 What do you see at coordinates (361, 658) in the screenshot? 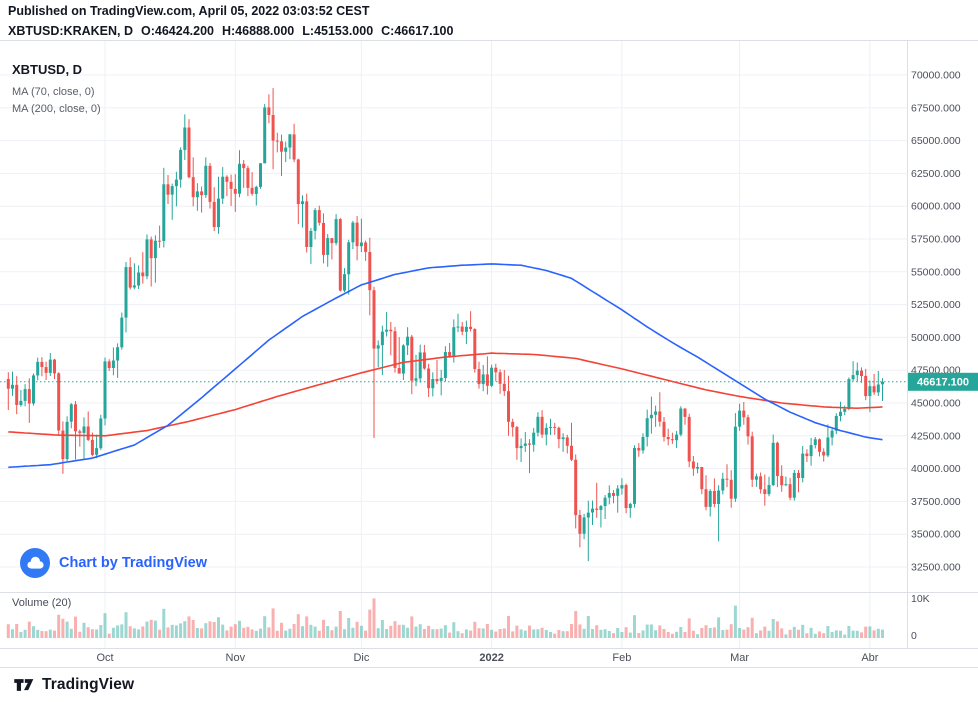
I see `svg-text: Dic` at bounding box center [361, 658].